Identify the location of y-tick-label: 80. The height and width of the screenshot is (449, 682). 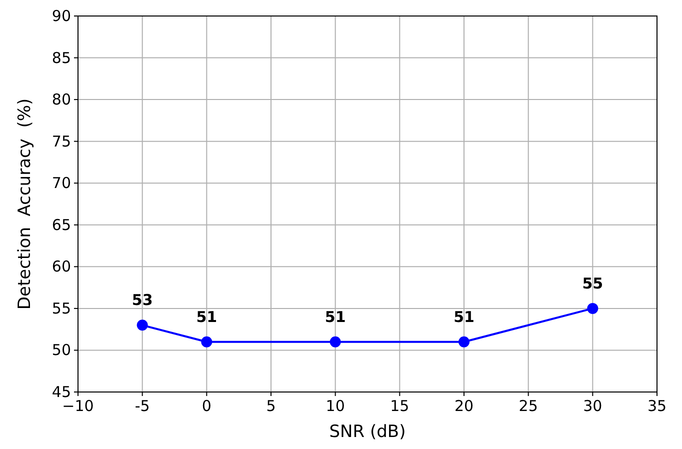
(61, 99).